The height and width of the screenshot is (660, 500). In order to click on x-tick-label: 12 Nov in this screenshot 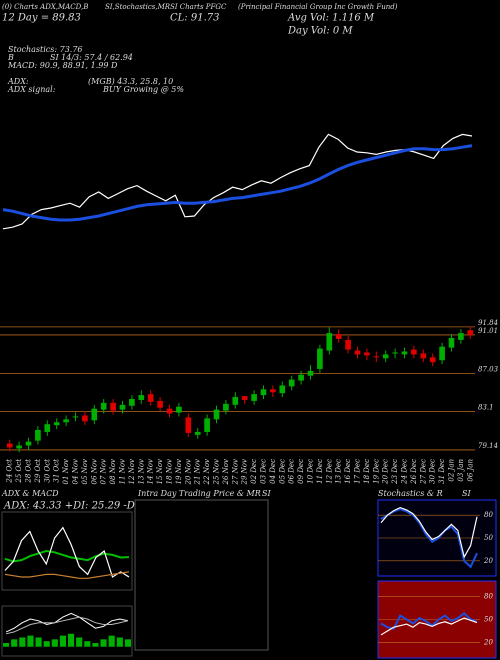, I will do `click(132, 471)`.